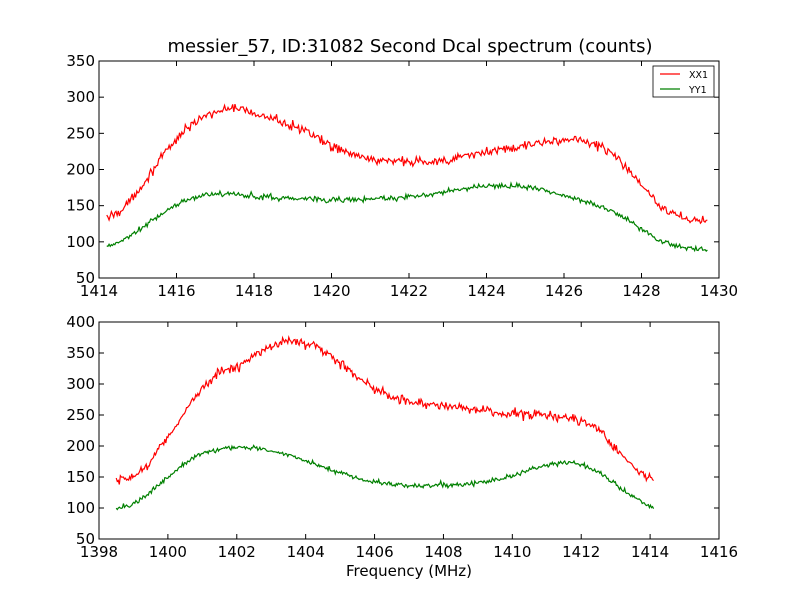 This screenshot has width=800, height=600. I want to click on x-tick-label: 1404, so click(306, 552).